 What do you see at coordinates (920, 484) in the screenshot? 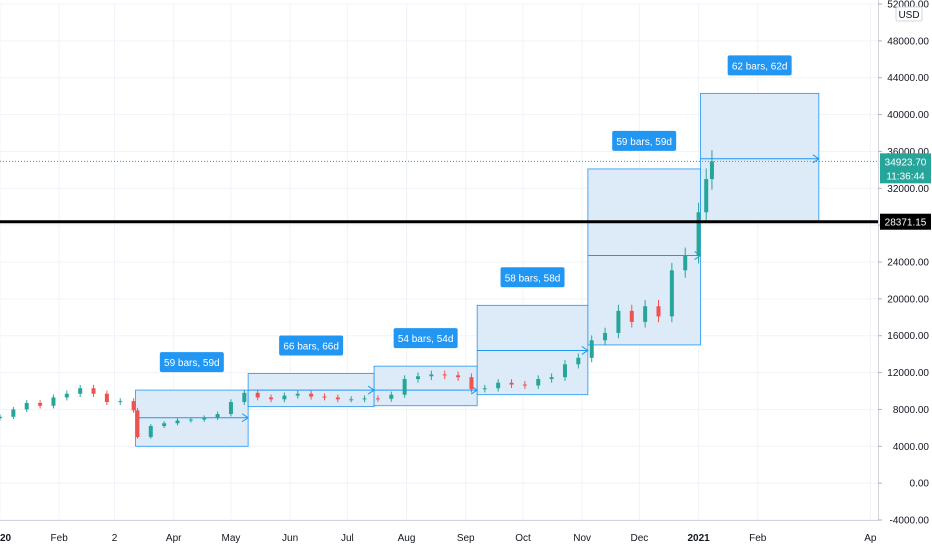
I see `price-tick-label: 0.00` at bounding box center [920, 484].